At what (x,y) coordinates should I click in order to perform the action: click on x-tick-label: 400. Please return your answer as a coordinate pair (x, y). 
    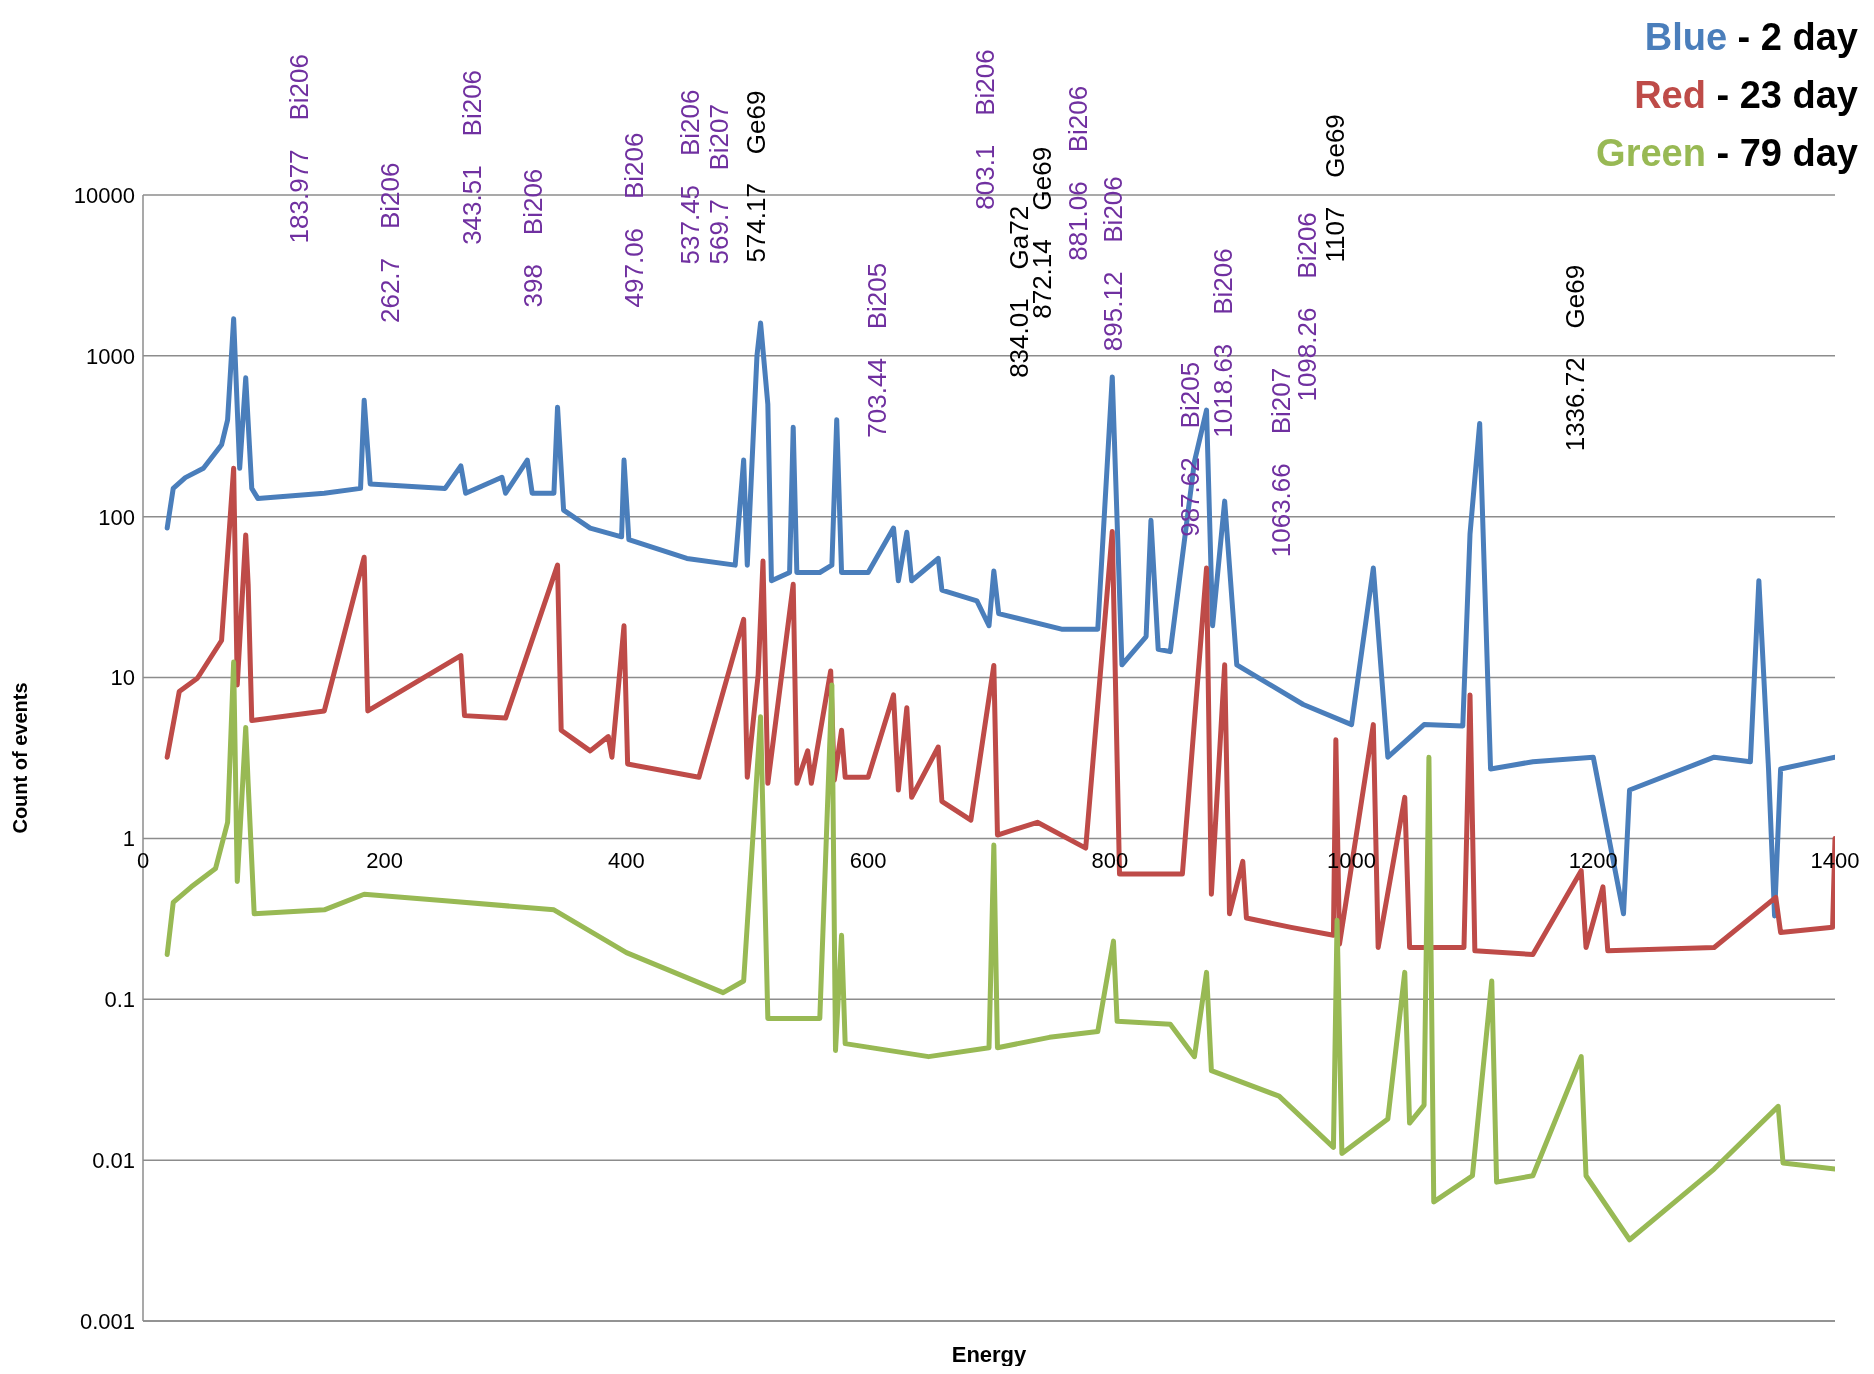
    Looking at the image, I should click on (626, 861).